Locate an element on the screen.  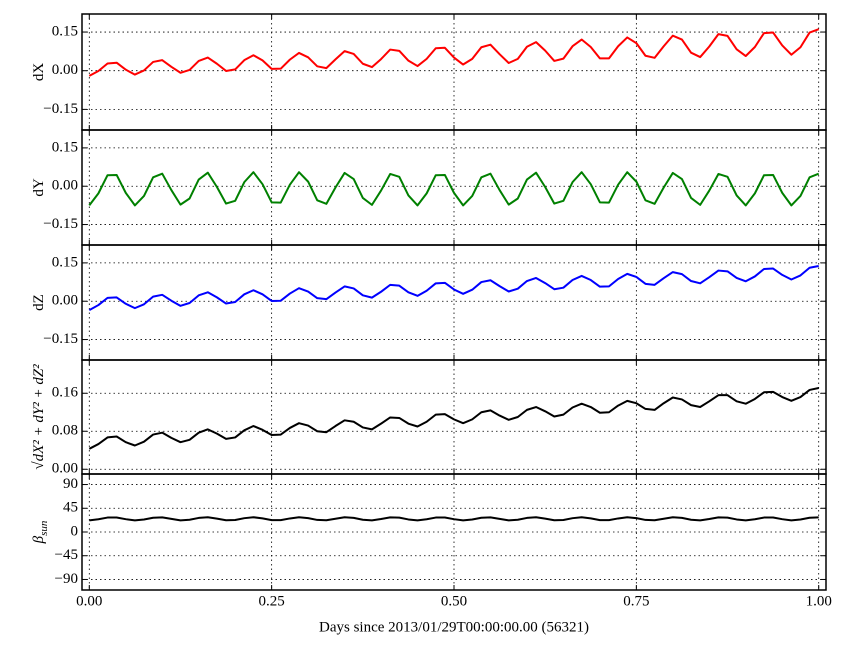
y-tick-label: 0.08 is located at coordinates (65, 431).